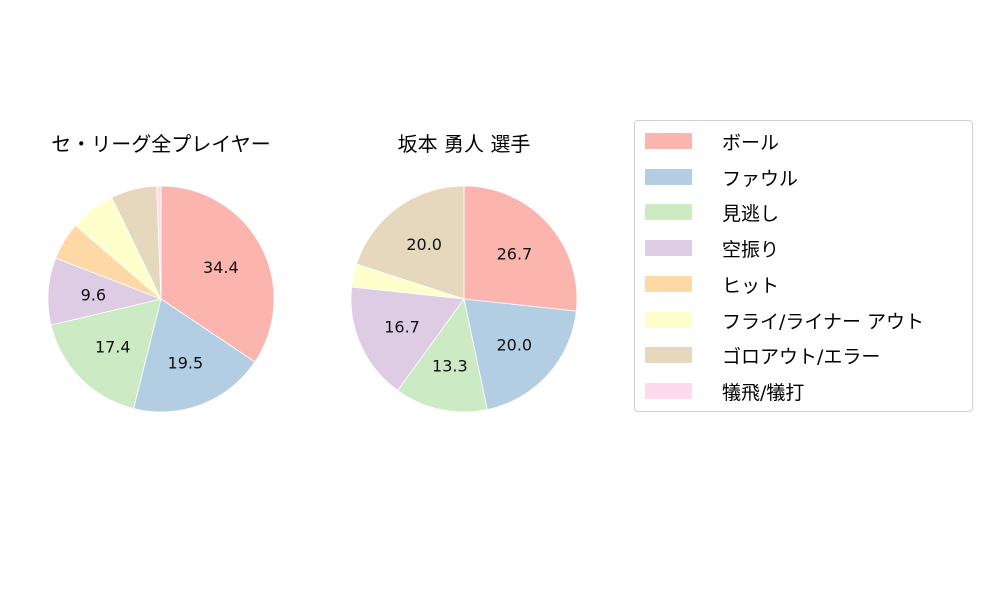 Image resolution: width=1000 pixels, height=600 pixels. I want to click on pie-player: 26.7 20.0 13.3 16.7 20.0, so click(464, 299).